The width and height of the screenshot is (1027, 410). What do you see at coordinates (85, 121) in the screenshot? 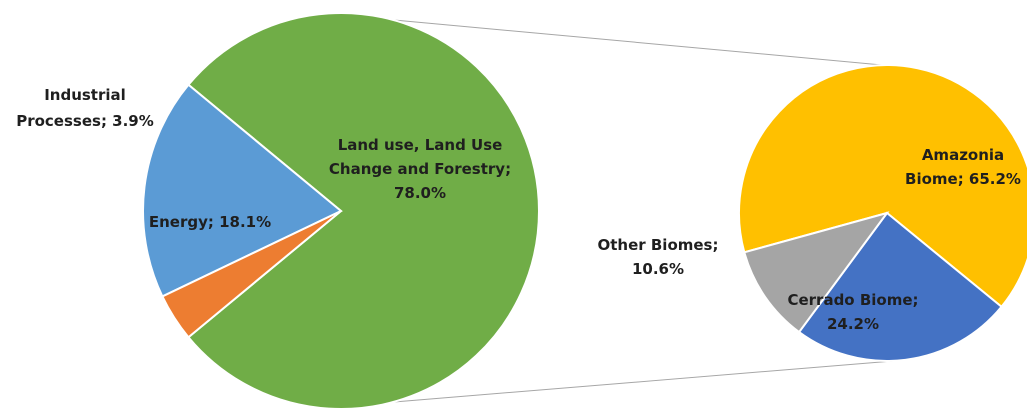
I see `label-line: Processes; 3.9%` at bounding box center [85, 121].